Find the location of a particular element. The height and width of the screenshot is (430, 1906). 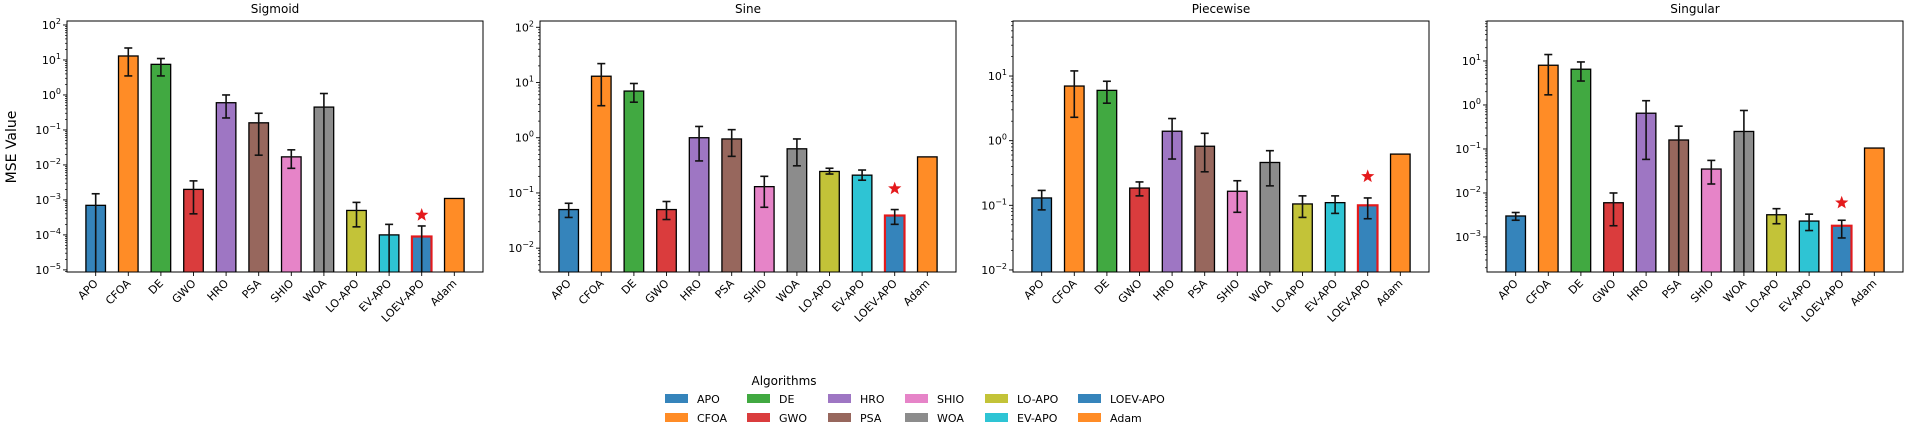

legend-label: GWO is located at coordinates (793, 418).